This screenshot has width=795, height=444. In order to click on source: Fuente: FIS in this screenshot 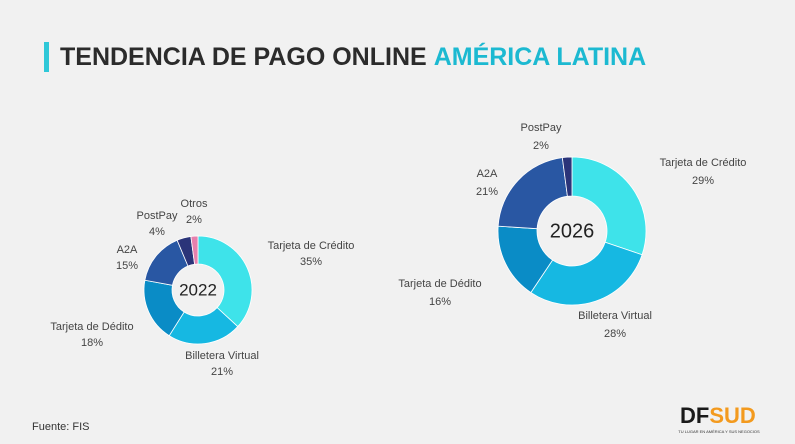, I will do `click(60, 427)`.